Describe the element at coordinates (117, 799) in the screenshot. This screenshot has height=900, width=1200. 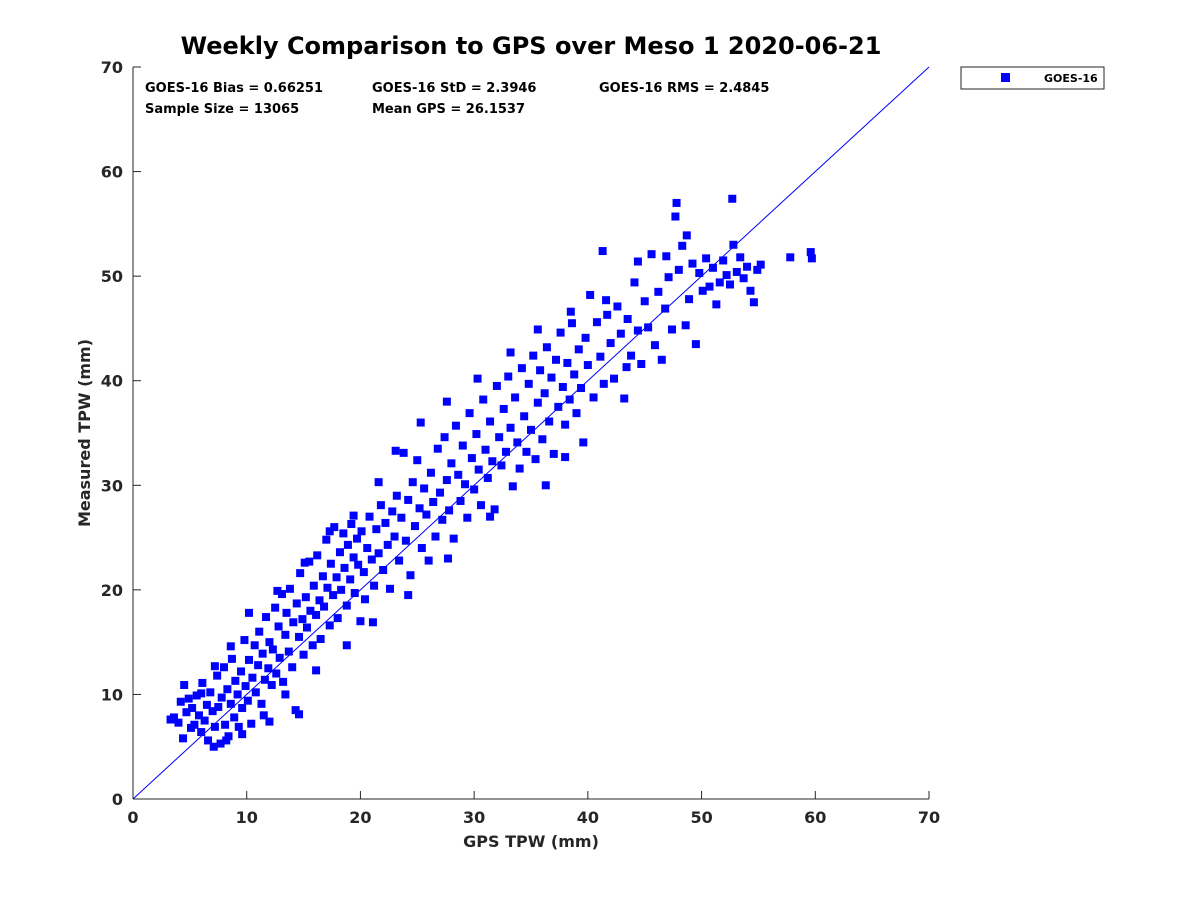
I see `y-tick-label: 0` at that location.